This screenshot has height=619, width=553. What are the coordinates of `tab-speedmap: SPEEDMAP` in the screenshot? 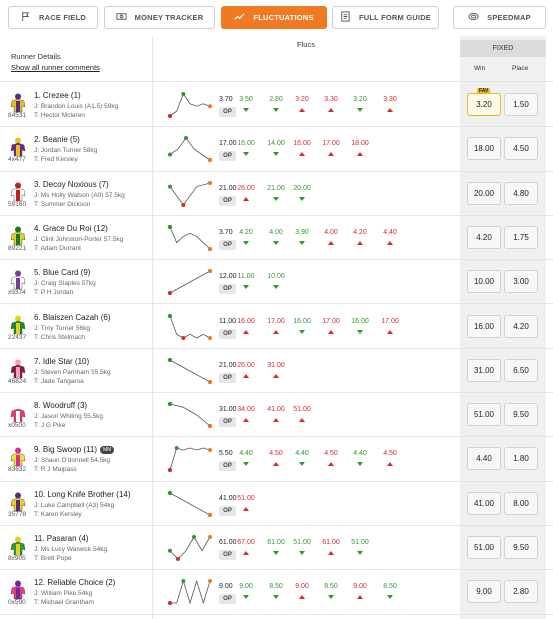 It's located at (499, 17).